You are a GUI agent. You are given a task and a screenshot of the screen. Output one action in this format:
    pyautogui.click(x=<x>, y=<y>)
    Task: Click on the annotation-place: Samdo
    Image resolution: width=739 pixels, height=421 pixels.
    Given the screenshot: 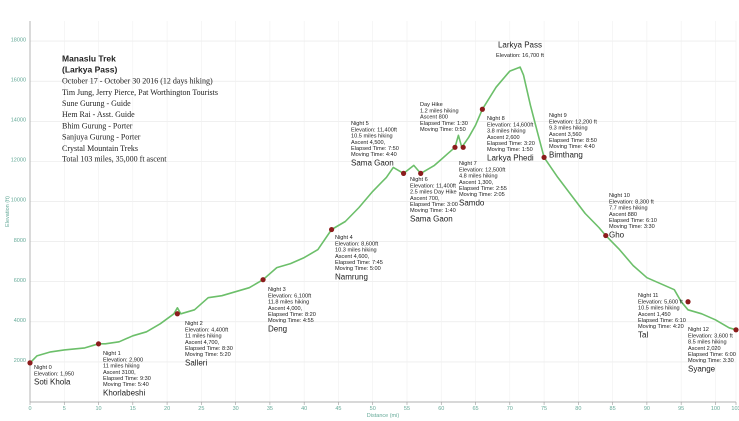 What is the action you would take?
    pyautogui.click(x=472, y=202)
    